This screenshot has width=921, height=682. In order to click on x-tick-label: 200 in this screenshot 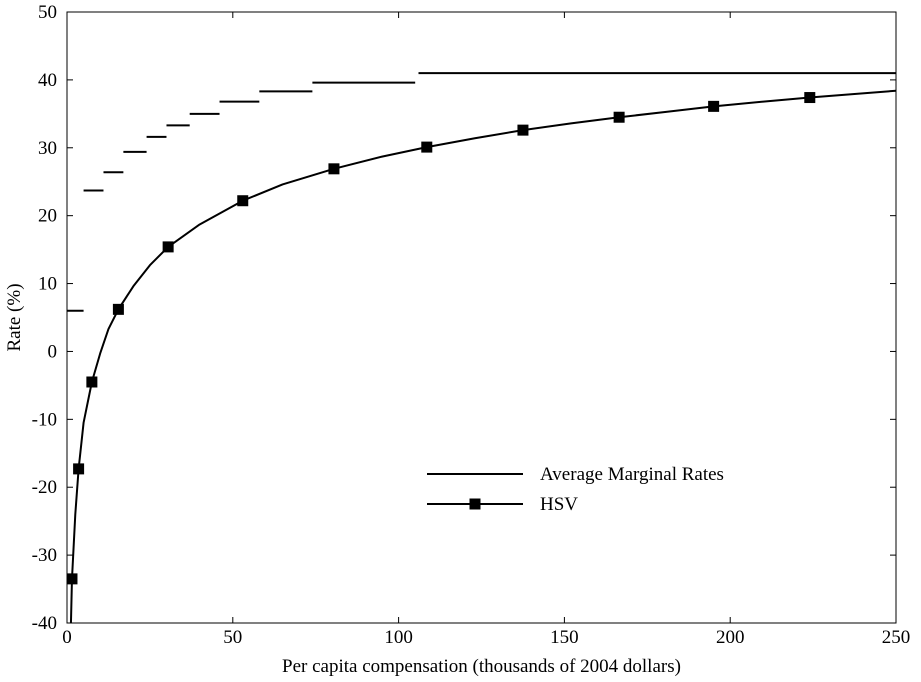, I will do `click(730, 637)`.